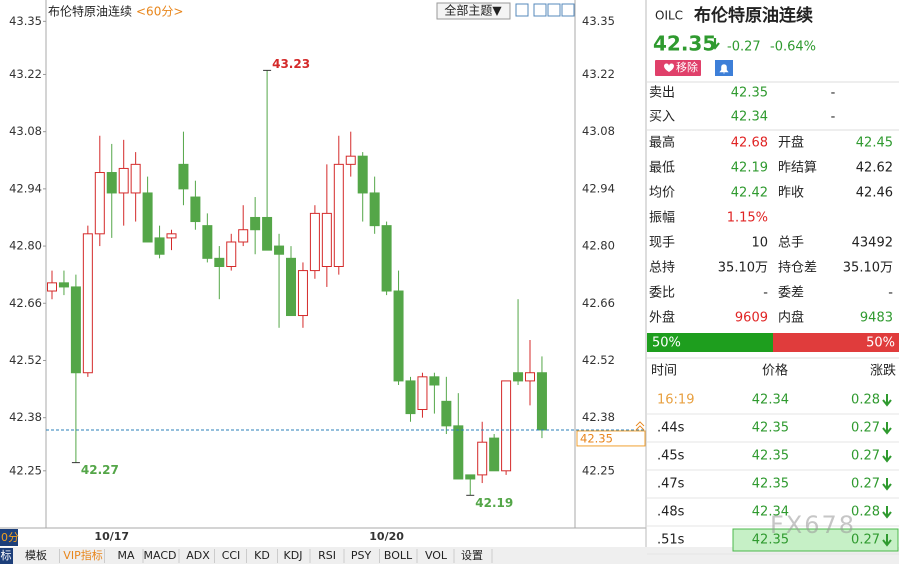 The height and width of the screenshot is (564, 899). Describe the element at coordinates (662, 117) in the screenshot. I see `quote-label: 买入` at that location.